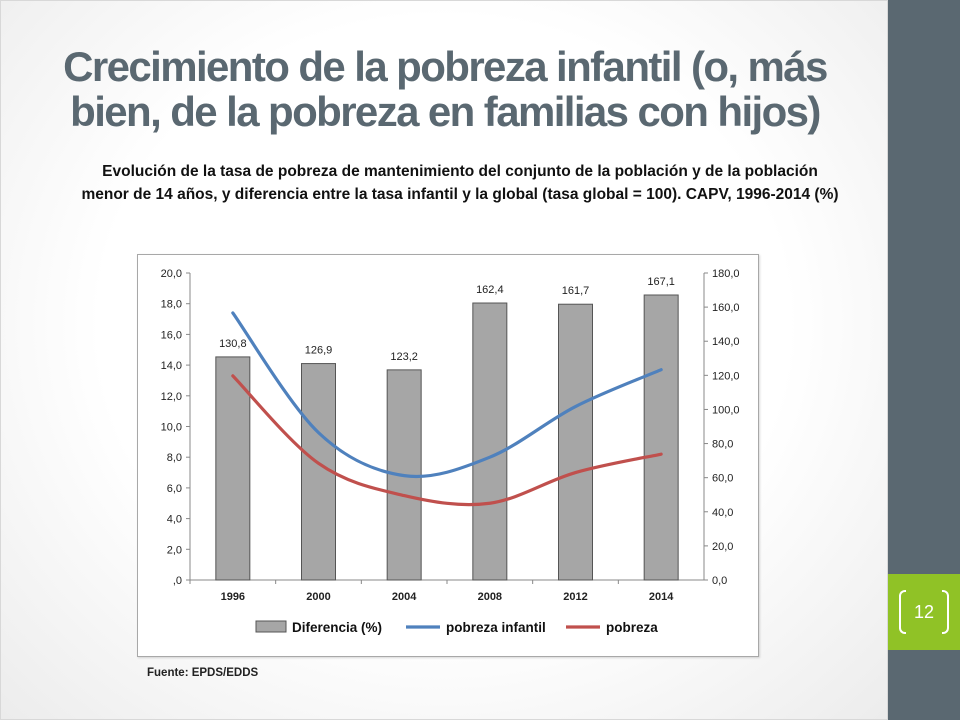  I want to click on left-tick-label: 12,0, so click(171, 397).